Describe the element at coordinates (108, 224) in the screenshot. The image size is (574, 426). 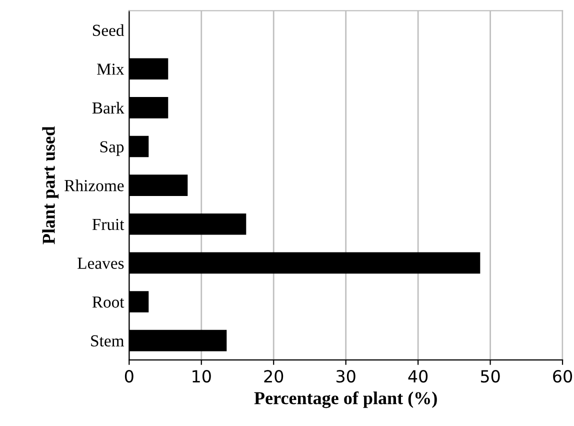
I see `y-tick-label: Fruit` at that location.